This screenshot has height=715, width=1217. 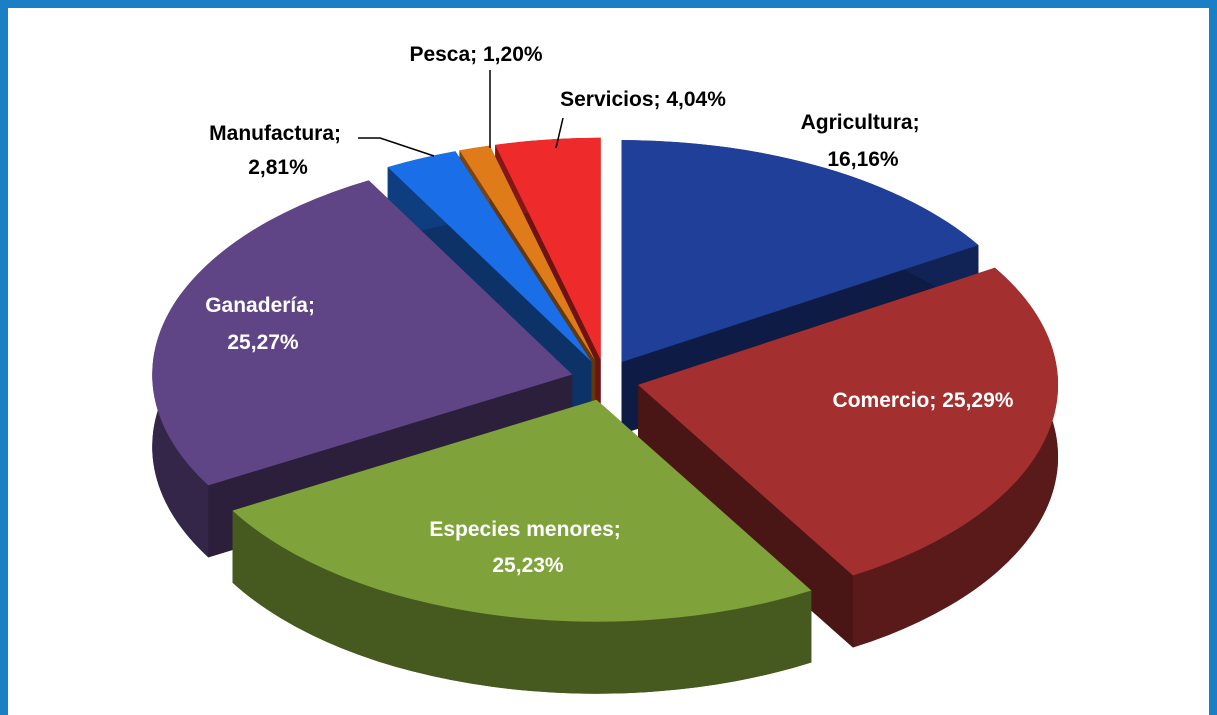 I want to click on value-label: 25,29%, so click(x=978, y=400).